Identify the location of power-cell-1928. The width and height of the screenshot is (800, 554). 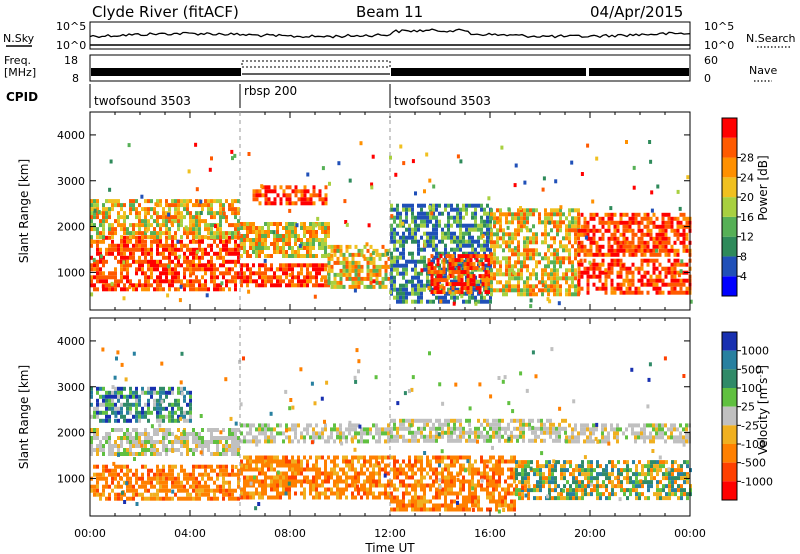
(487, 225).